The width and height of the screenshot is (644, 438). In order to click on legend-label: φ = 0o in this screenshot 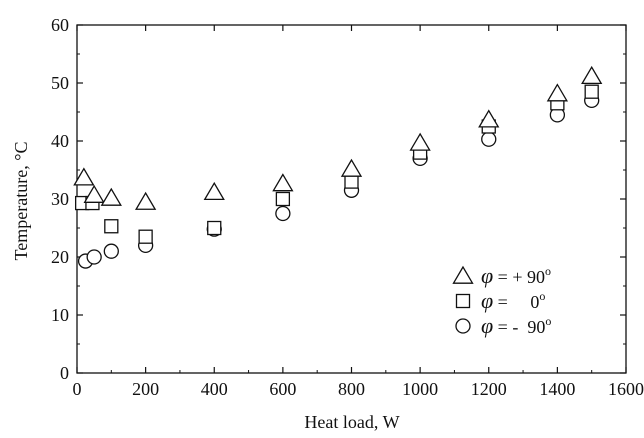, I will do `click(513, 300)`.